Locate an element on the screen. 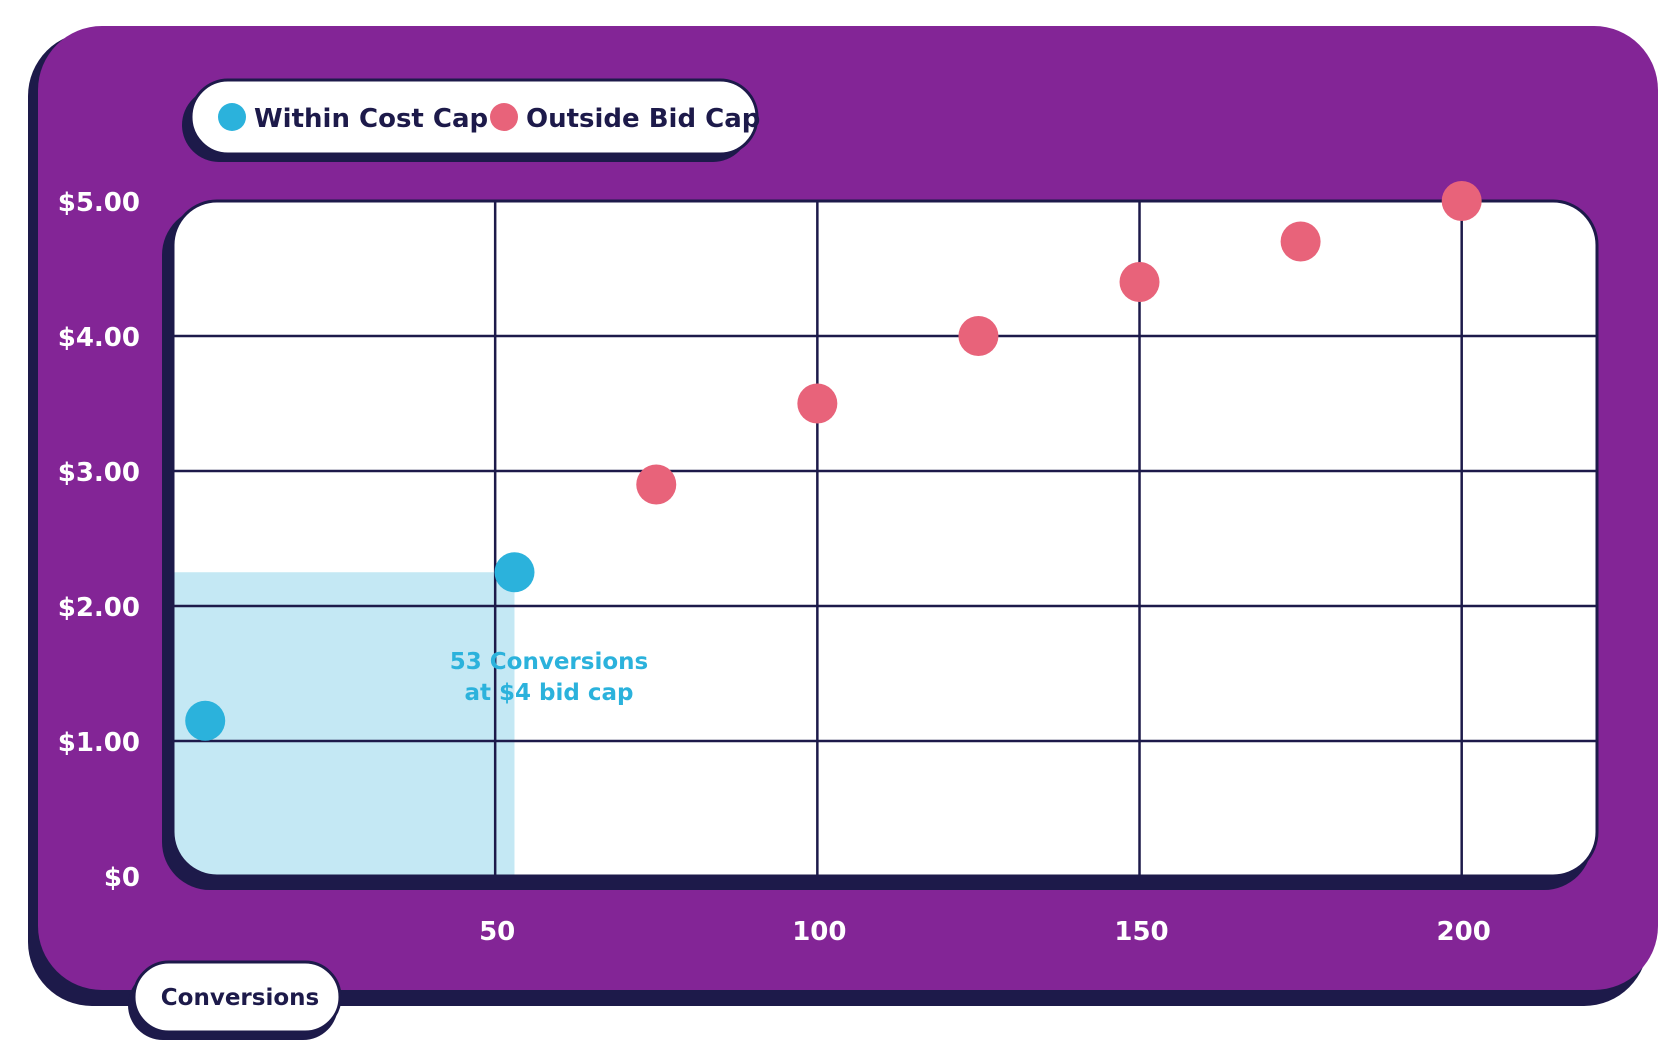 The height and width of the screenshot is (1051, 1680). x-tick-label-3: 200 is located at coordinates (1464, 932).